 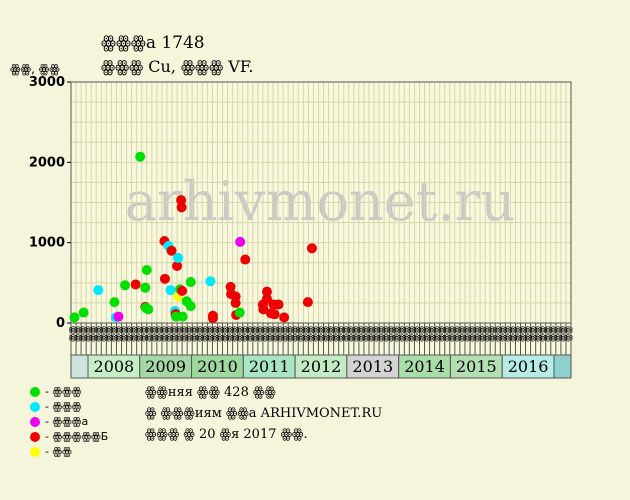 I want to click on y-tick-label: 2000, so click(x=47, y=162).